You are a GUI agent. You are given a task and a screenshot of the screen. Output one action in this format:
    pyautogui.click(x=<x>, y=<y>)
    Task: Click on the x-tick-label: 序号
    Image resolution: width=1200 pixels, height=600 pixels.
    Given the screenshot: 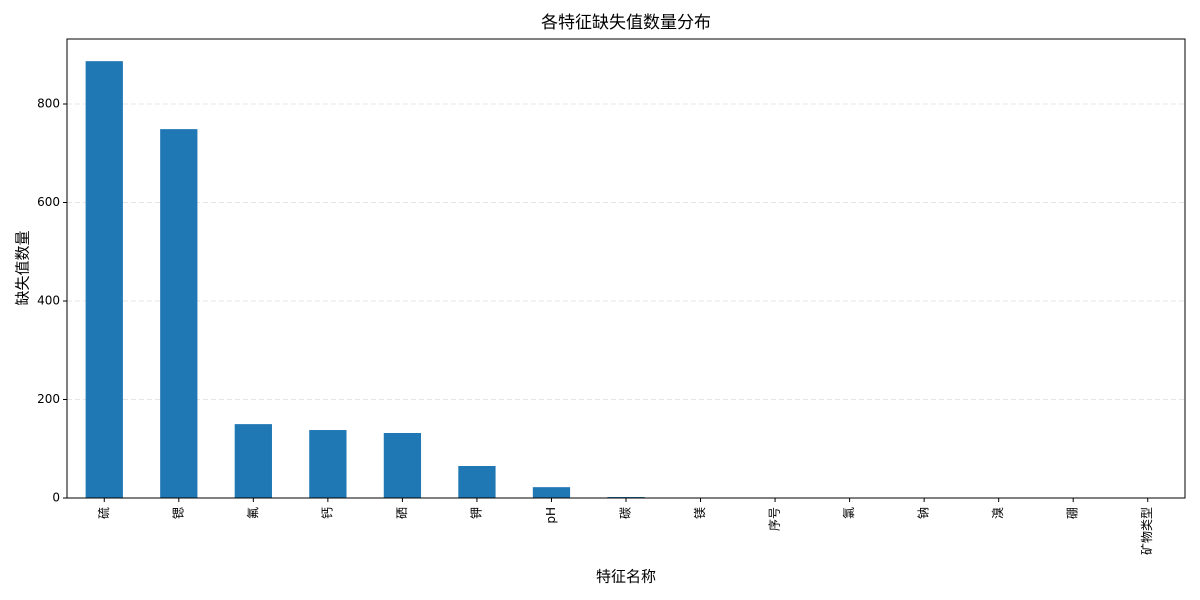 What is the action you would take?
    pyautogui.click(x=774, y=519)
    